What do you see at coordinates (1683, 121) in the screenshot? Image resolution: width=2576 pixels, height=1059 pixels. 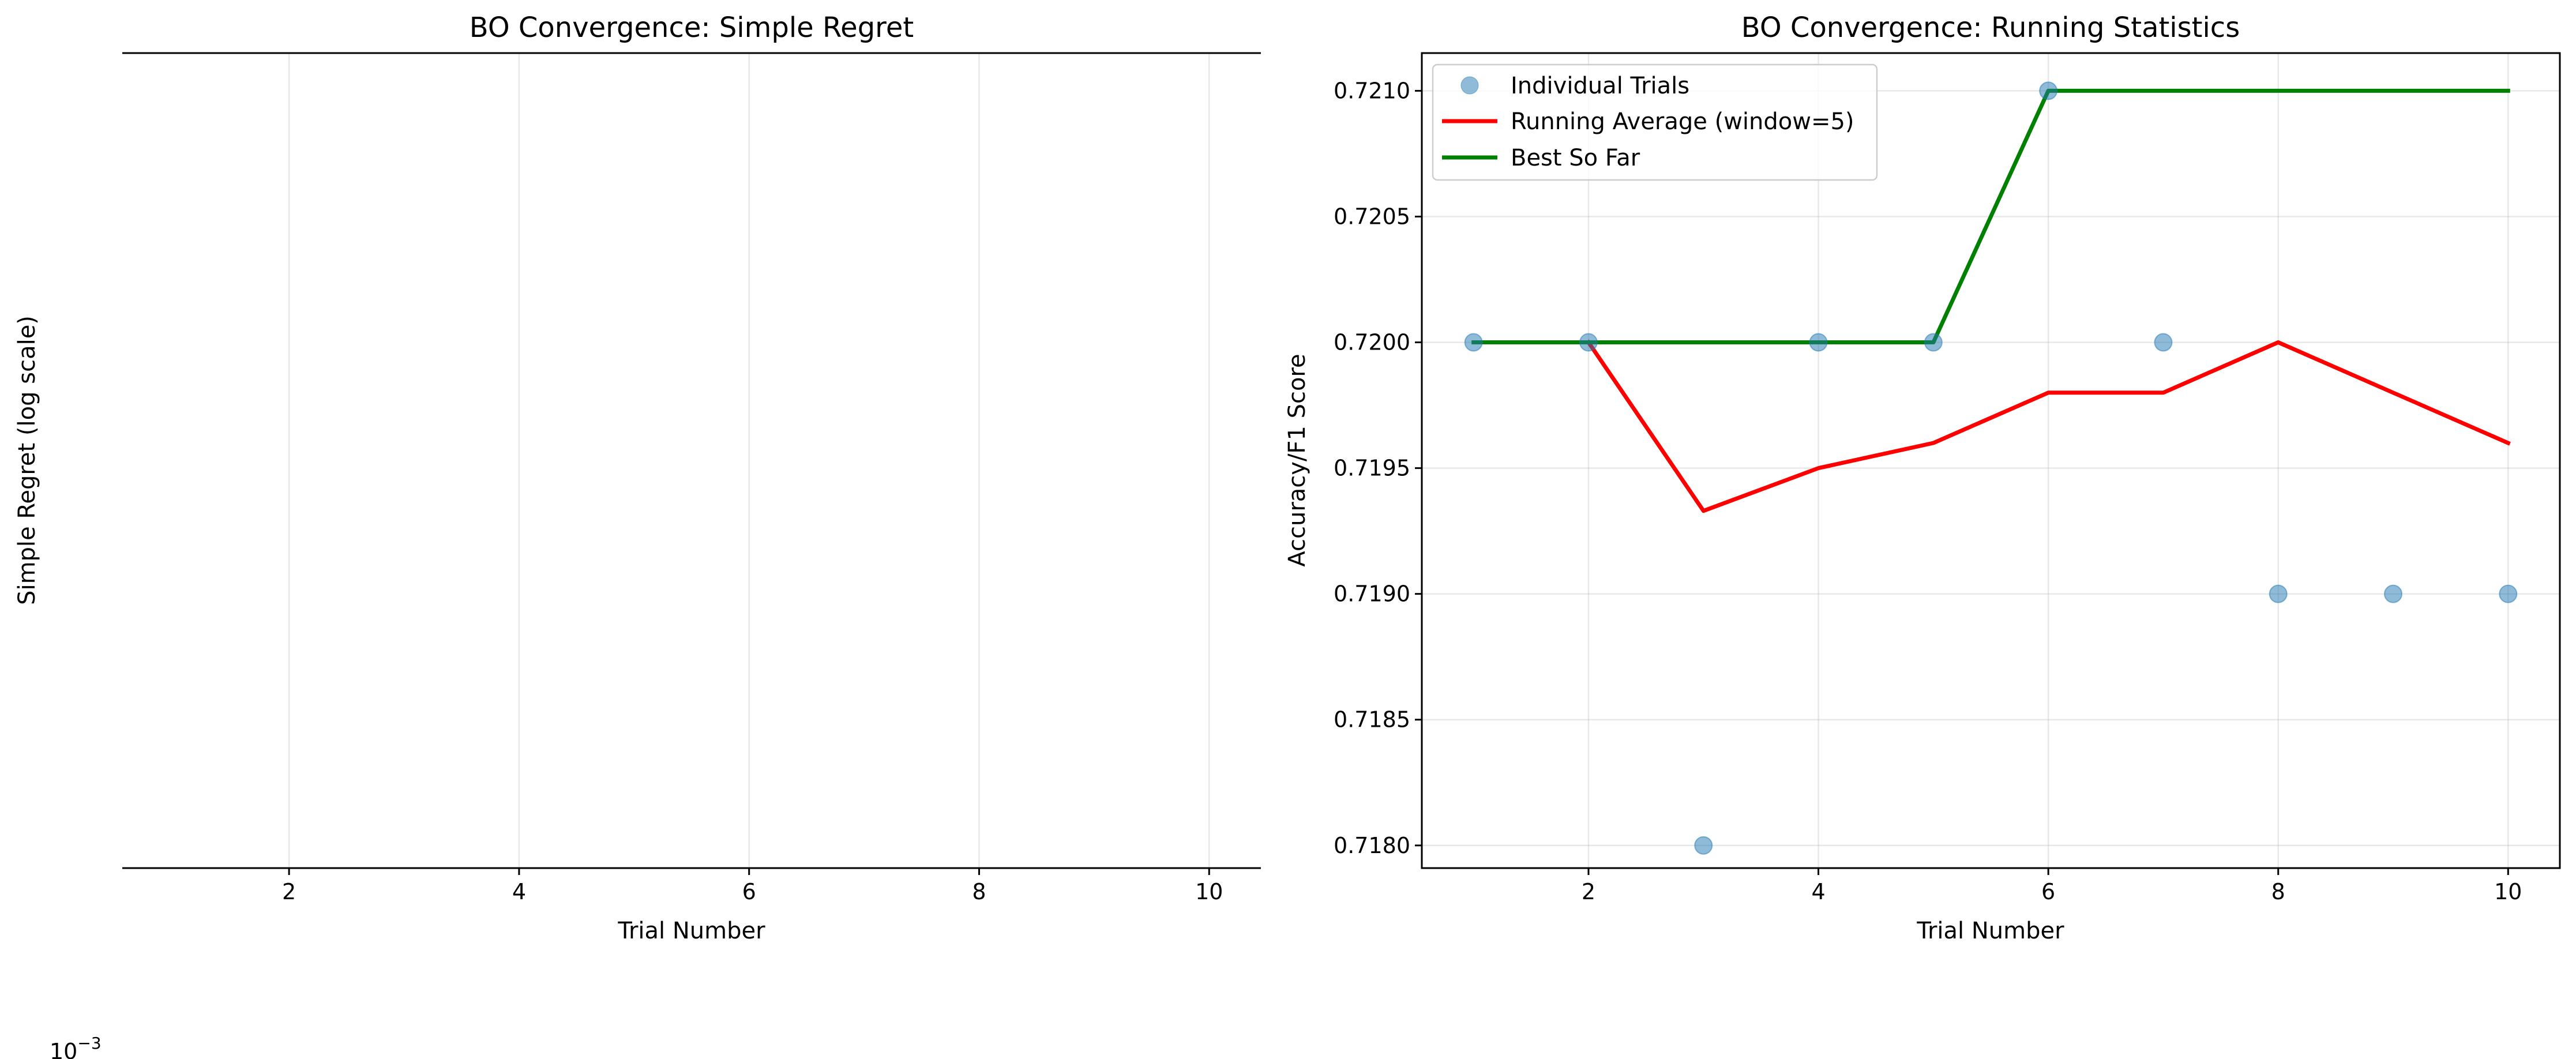 I see `legend-label-running-average: Running Average (window=5)` at bounding box center [1683, 121].